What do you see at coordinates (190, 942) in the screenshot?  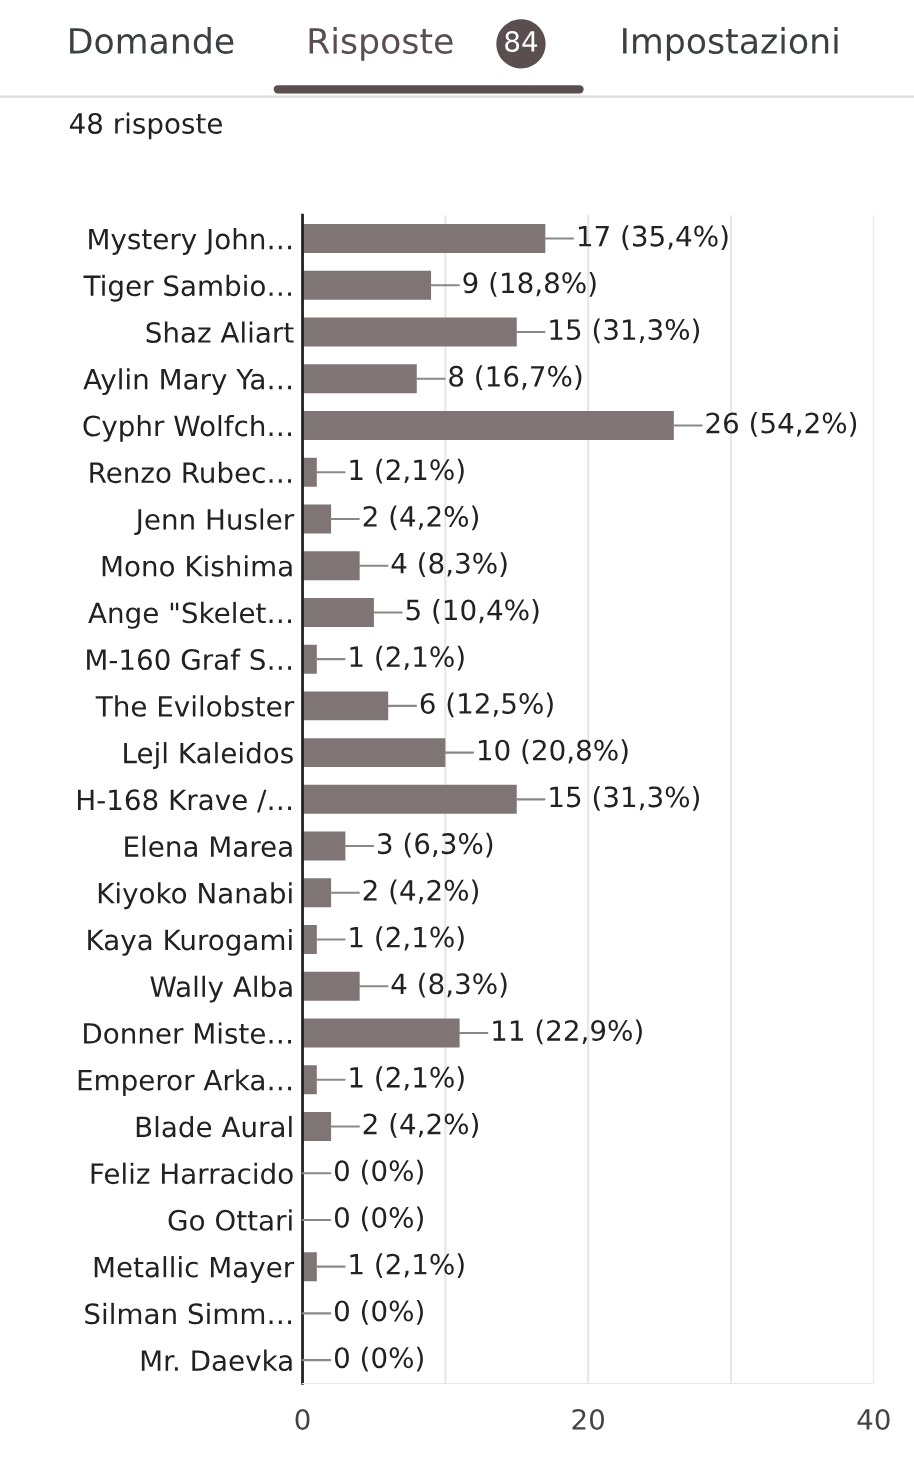 I see `y-tick-label: Kaya Kurogami` at bounding box center [190, 942].